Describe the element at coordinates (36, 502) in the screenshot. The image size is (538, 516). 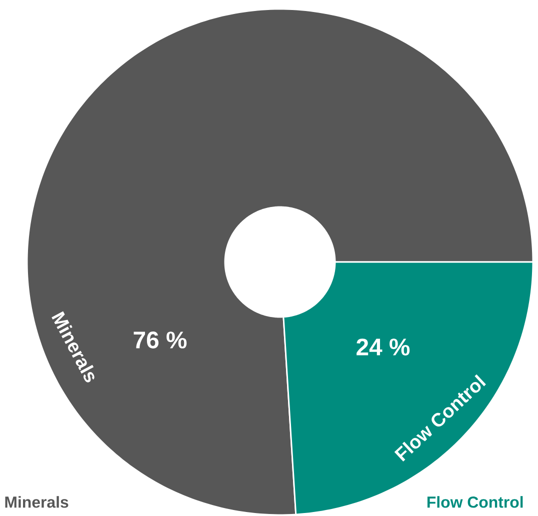
I see `slice-label: Minerals` at that location.